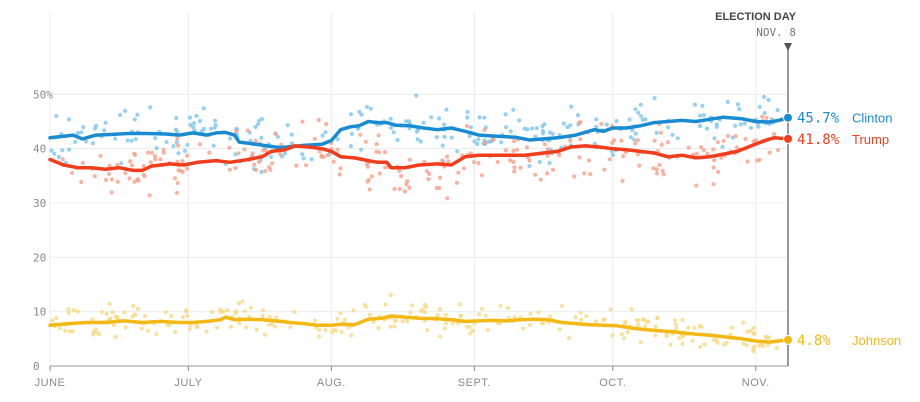 The height and width of the screenshot is (402, 920). What do you see at coordinates (872, 118) in the screenshot?
I see `end-name-clinton: Clinton` at bounding box center [872, 118].